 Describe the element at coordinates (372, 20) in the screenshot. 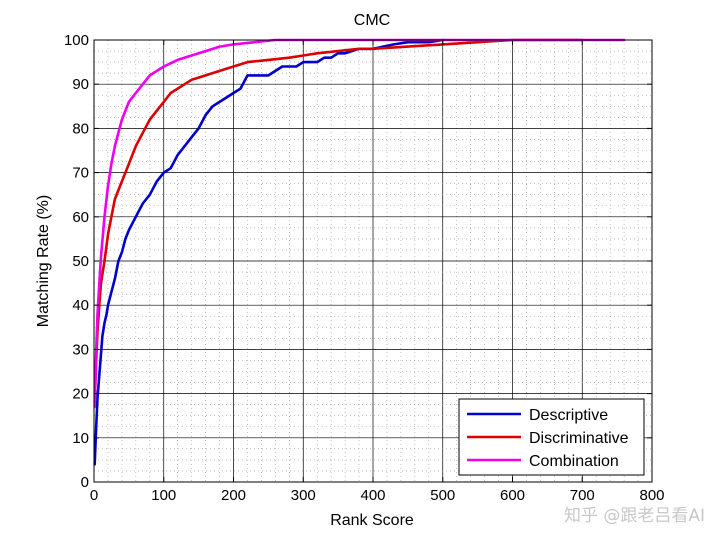

I see `chart-title: CMC` at that location.